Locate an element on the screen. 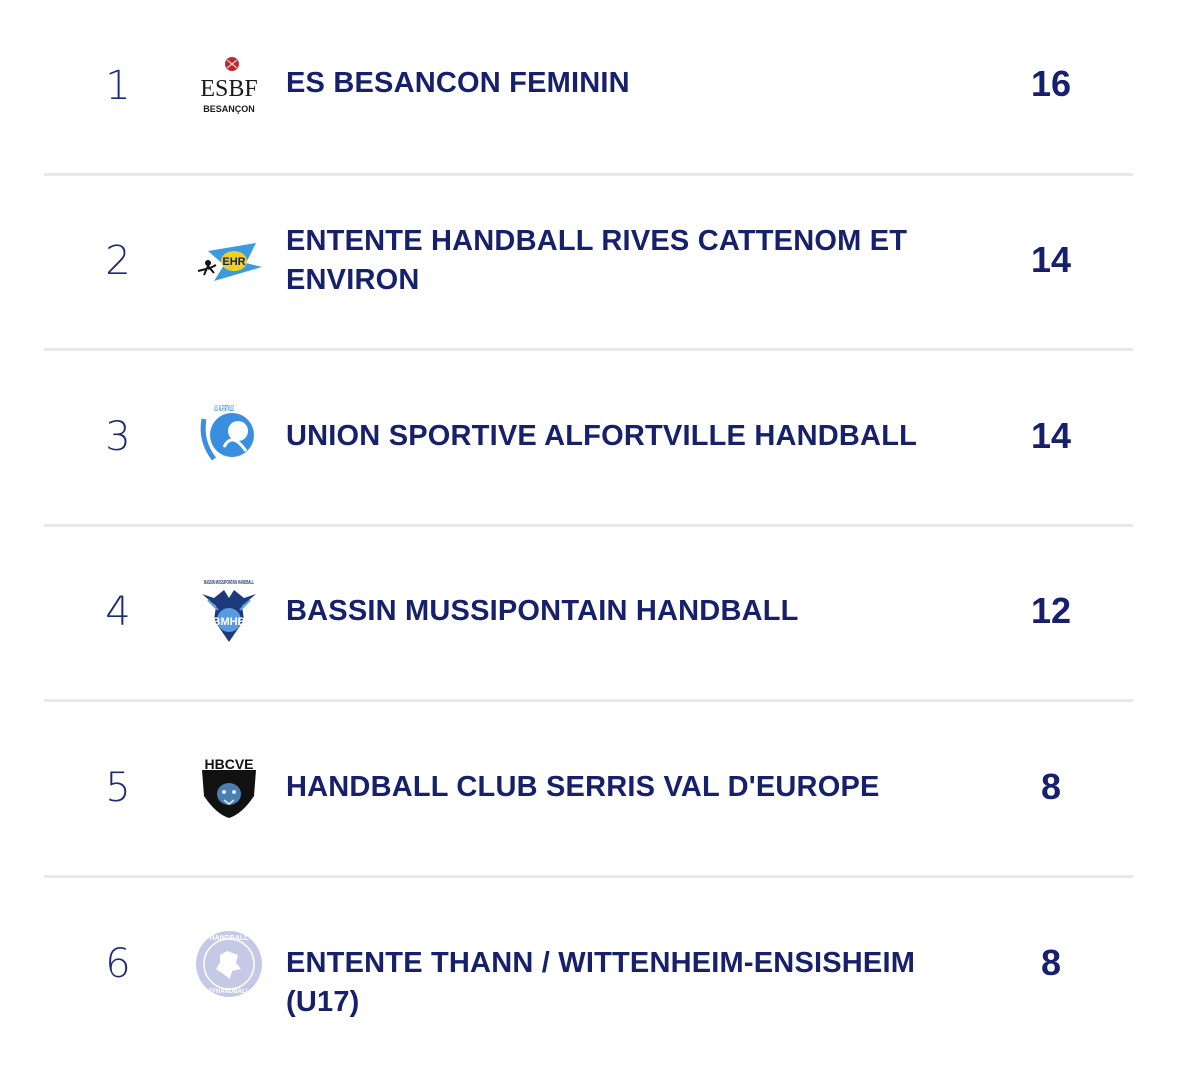 The image size is (1178, 1077). ffhandball-logo: HANDBALL FFHANDBALL is located at coordinates (229, 964).